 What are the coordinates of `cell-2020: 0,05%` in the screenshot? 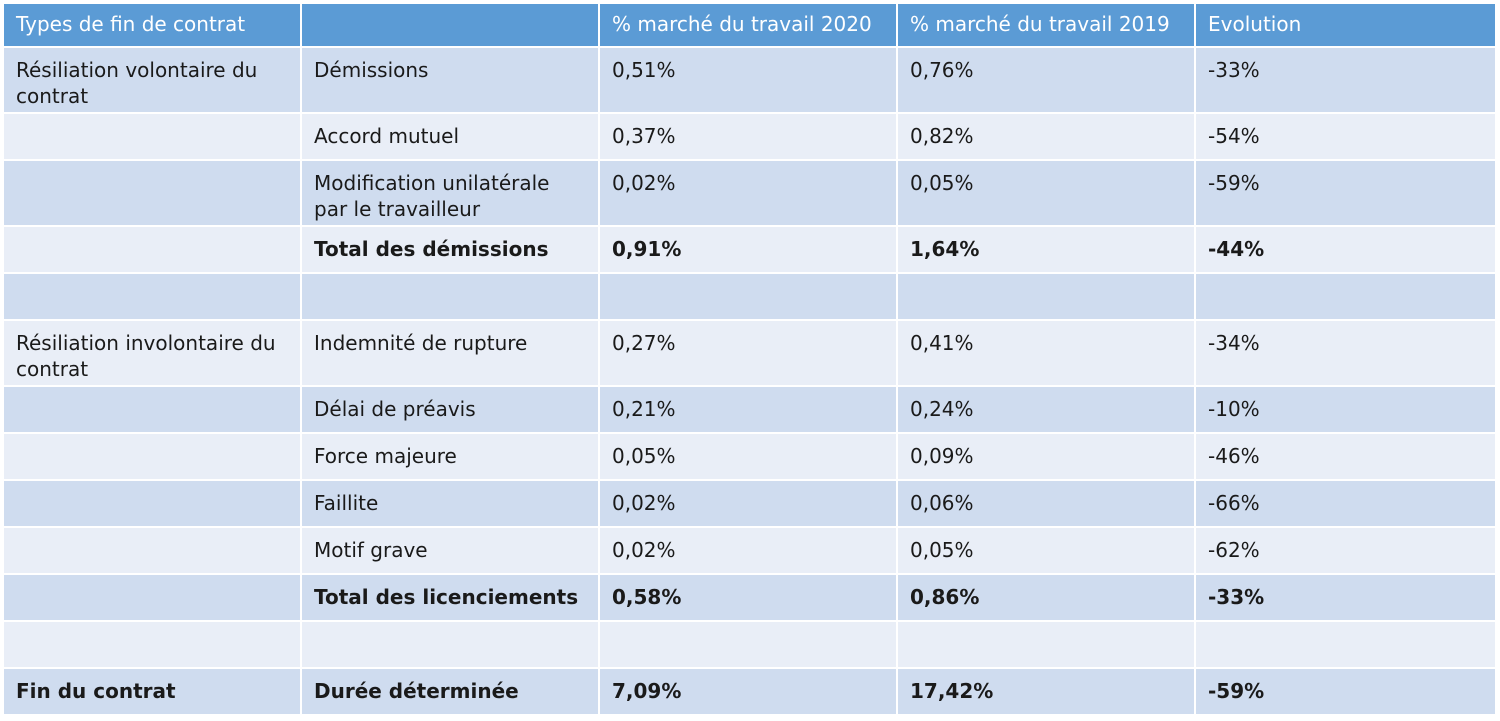 It's located at (749, 457).